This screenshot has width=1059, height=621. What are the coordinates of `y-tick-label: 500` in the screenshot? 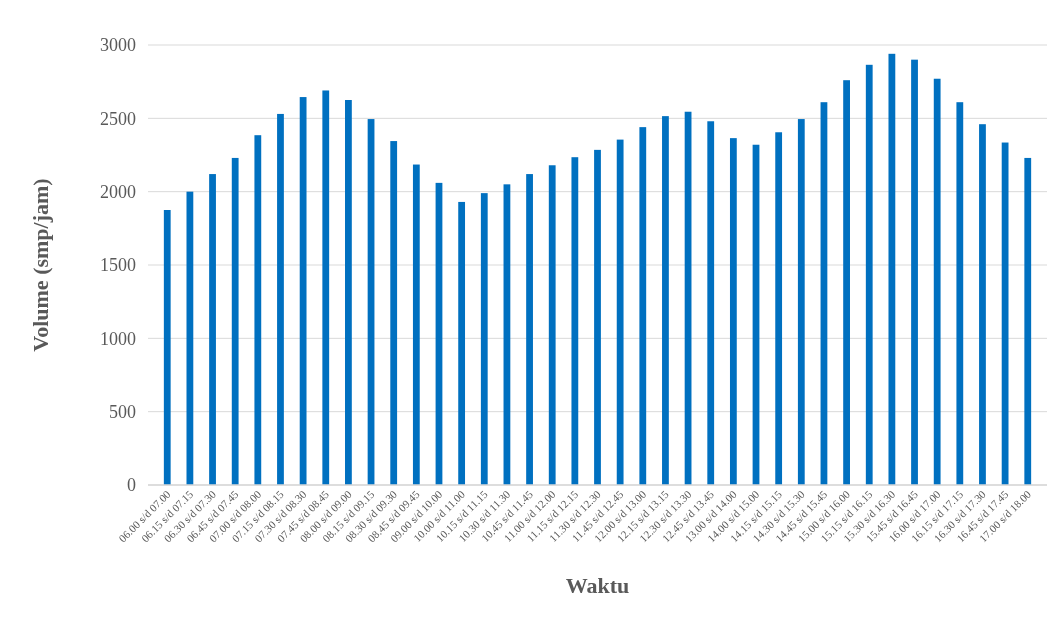 It's located at (122, 411).